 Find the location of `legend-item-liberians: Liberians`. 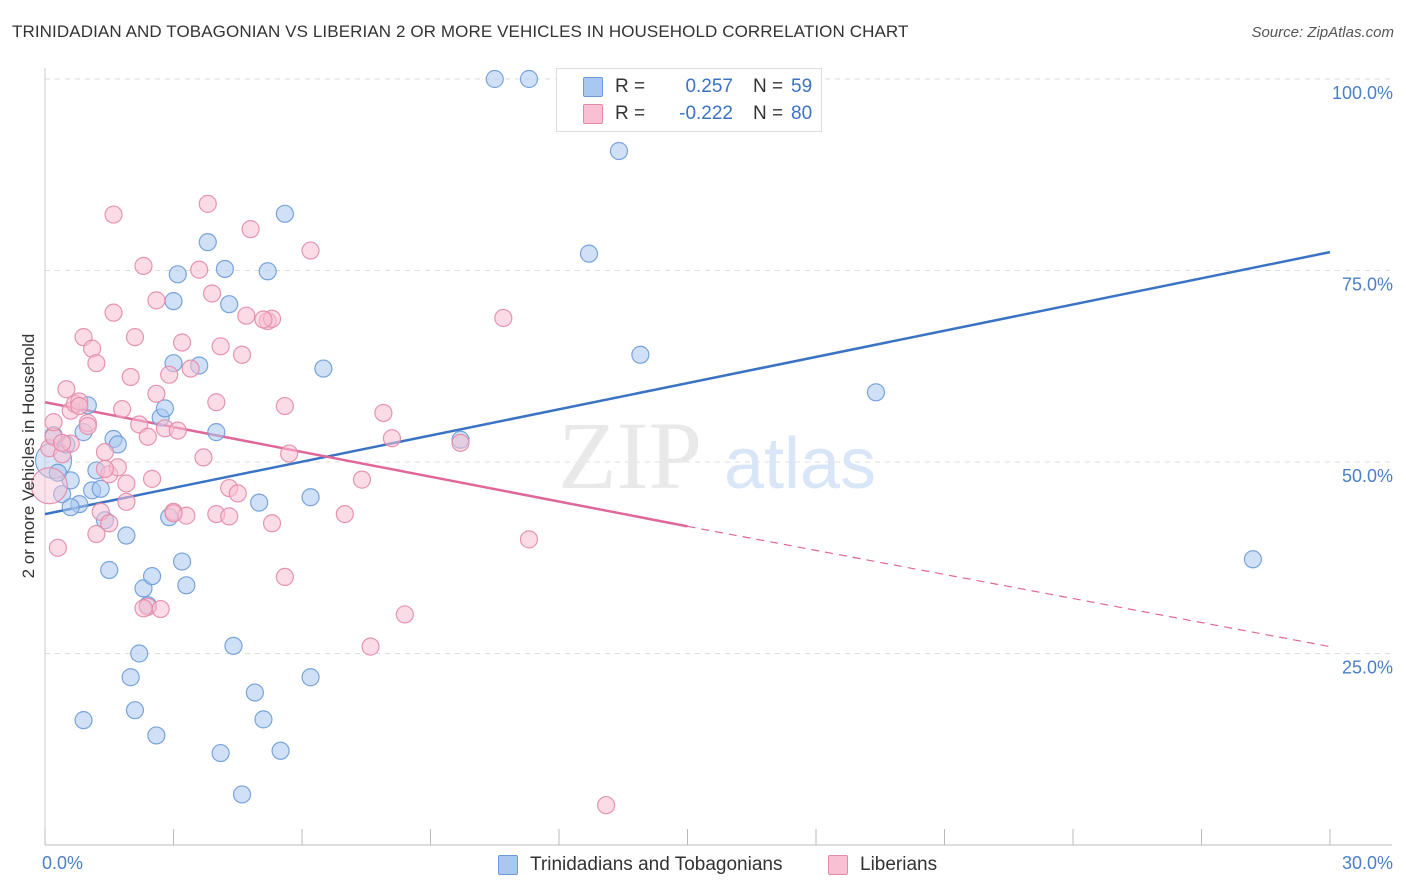

legend-item-liberians: Liberians is located at coordinates (882, 865).